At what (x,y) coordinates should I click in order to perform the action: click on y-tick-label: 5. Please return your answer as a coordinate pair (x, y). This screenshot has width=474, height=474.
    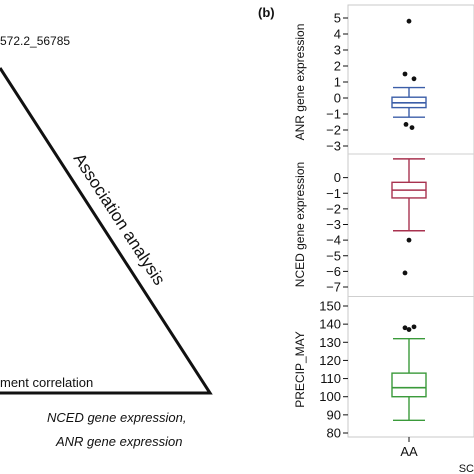
    Looking at the image, I should click on (337, 18).